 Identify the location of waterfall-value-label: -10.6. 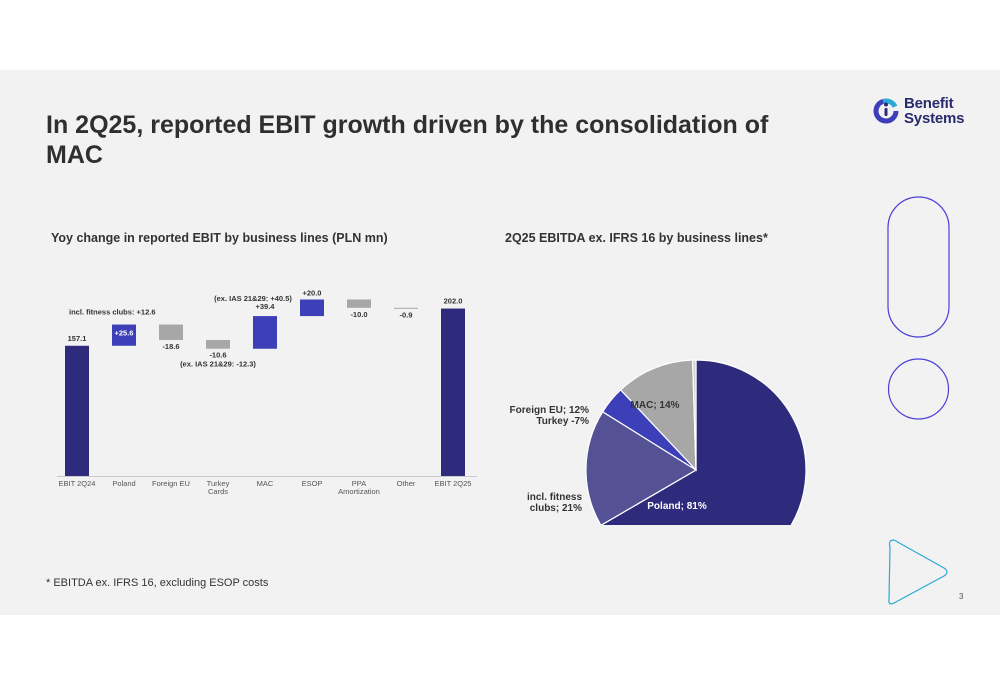
(217, 355).